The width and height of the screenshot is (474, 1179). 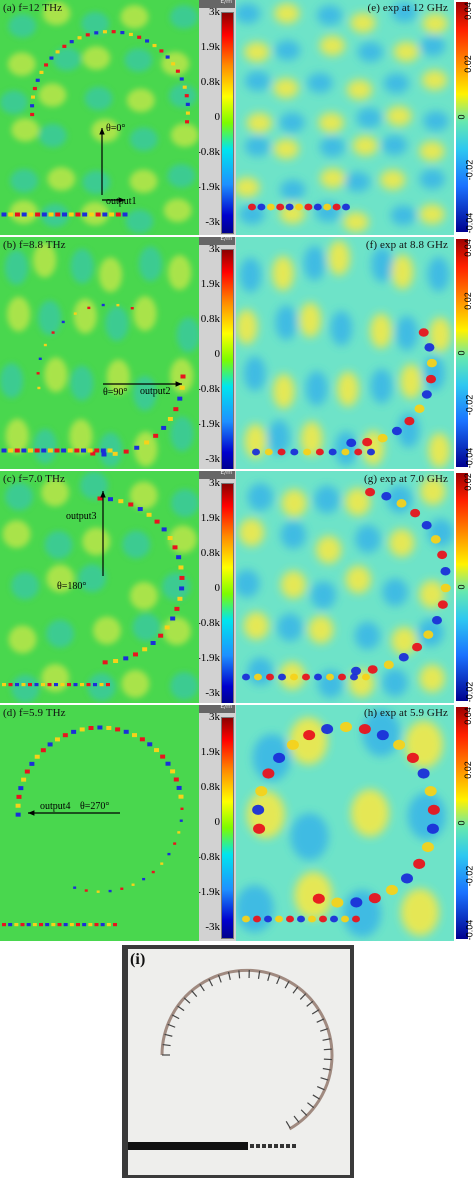 What do you see at coordinates (33, 8) in the screenshot?
I see `panel-a-label: (a) f=12 THz` at bounding box center [33, 8].